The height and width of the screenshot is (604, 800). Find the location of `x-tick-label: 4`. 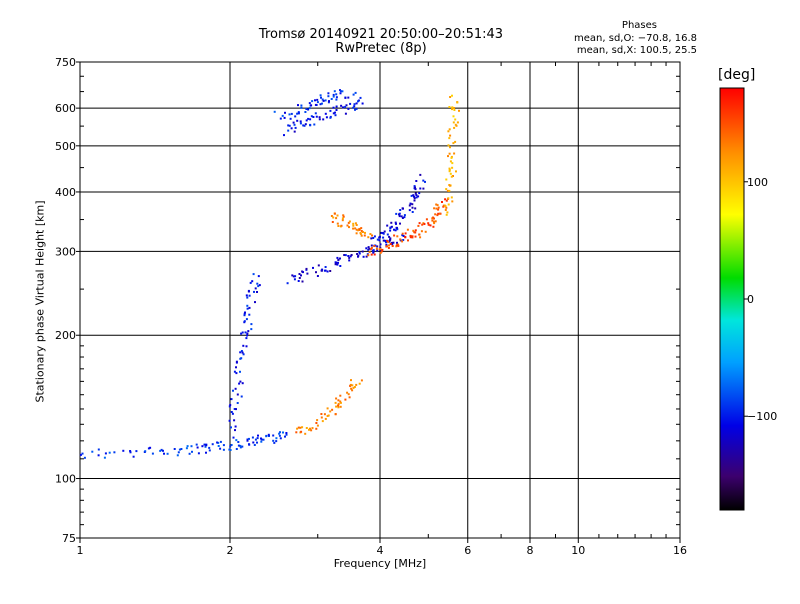

x-tick-label: 4 is located at coordinates (380, 550).